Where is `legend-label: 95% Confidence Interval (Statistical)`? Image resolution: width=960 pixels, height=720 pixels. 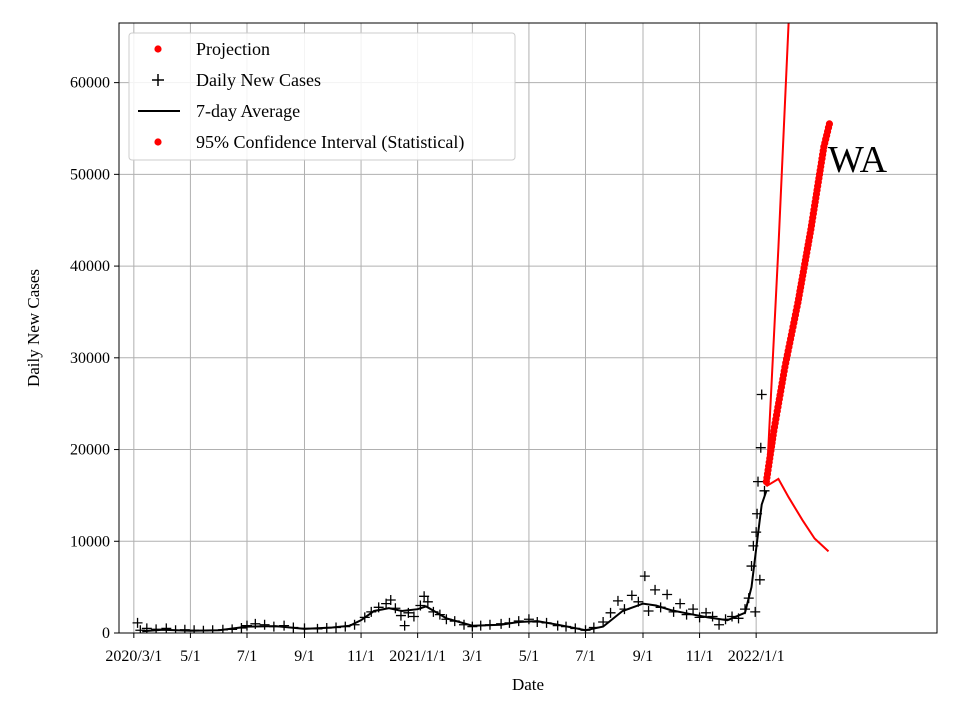
legend-label: 95% Confidence Interval (Statistical) is located at coordinates (330, 142).